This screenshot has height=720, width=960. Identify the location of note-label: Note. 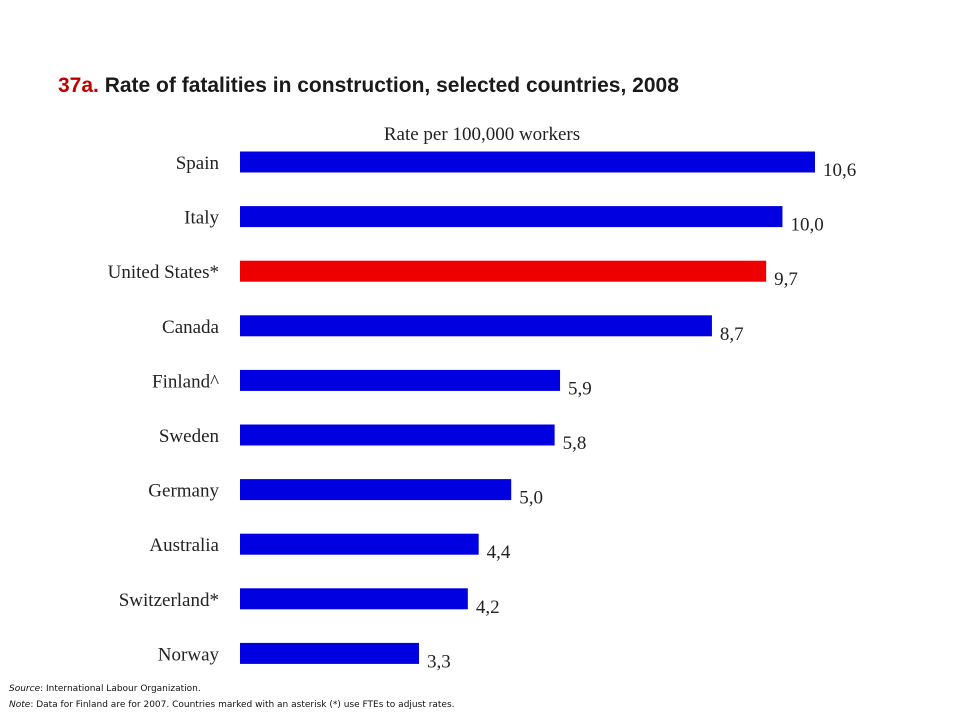
(20, 705).